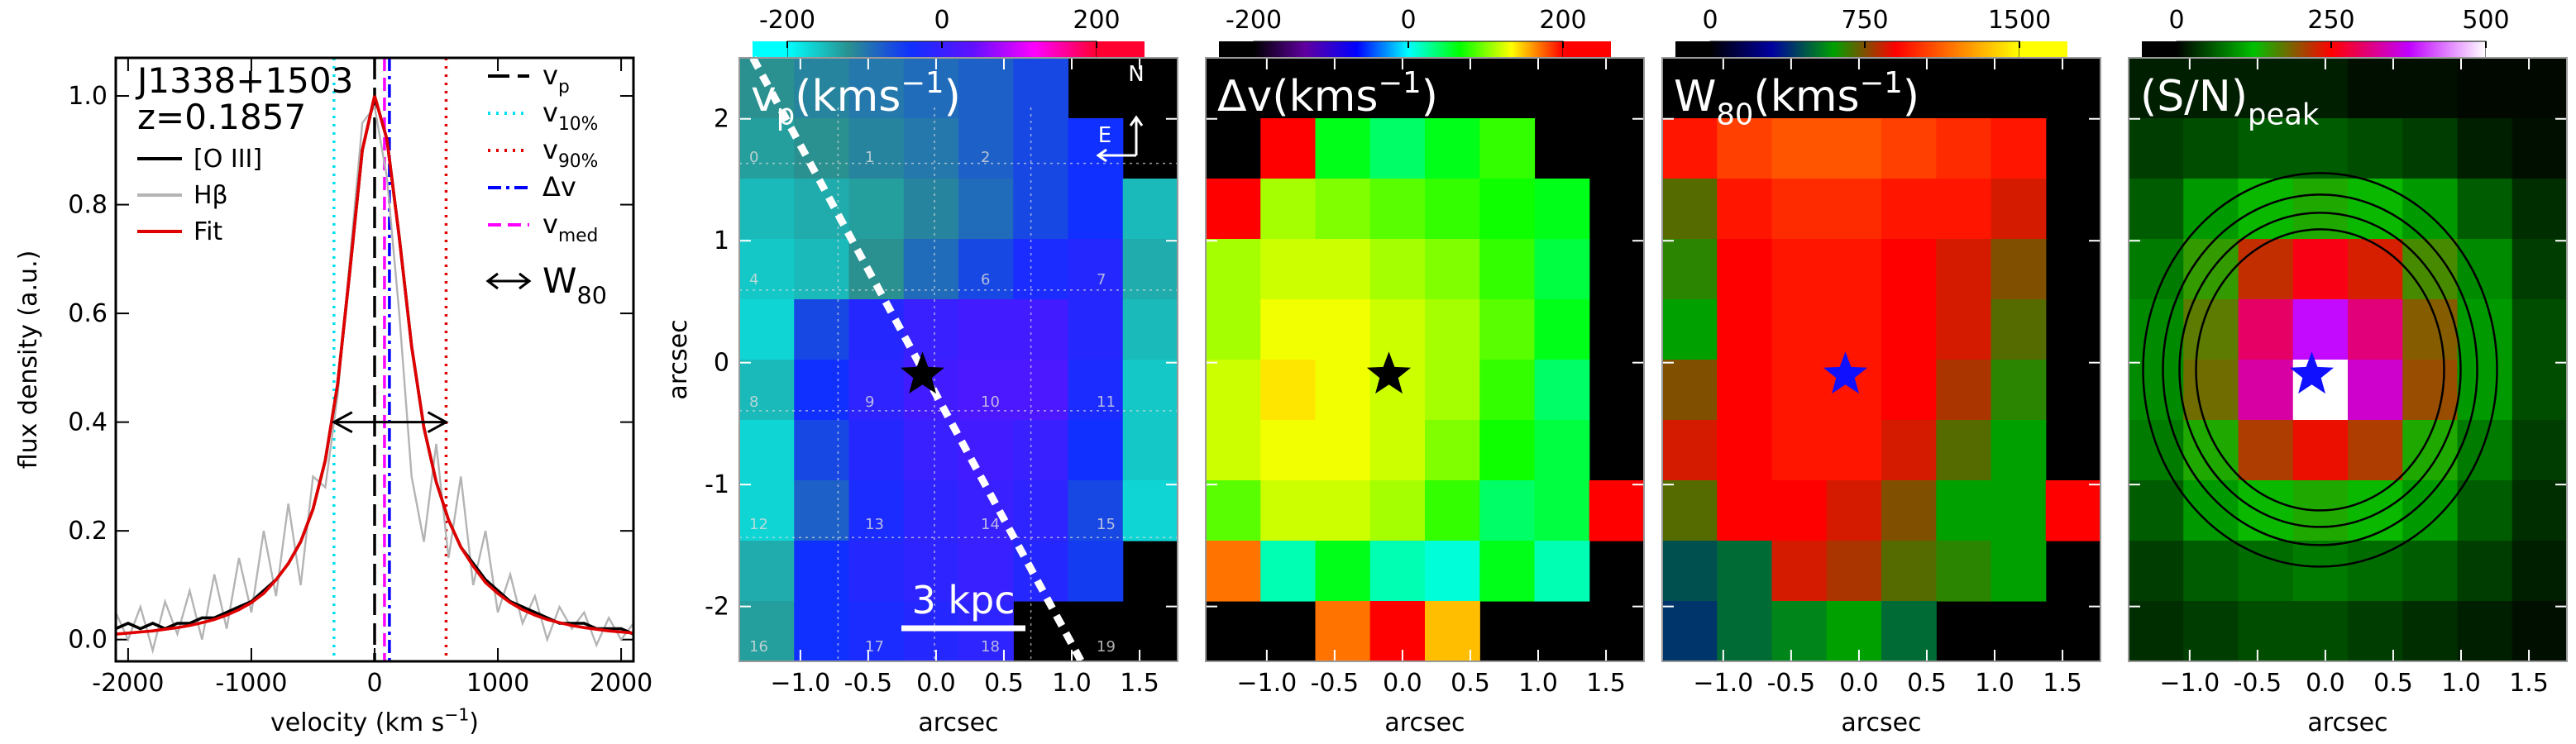 The width and height of the screenshot is (2576, 744). What do you see at coordinates (374, 365) in the screenshot?
I see `spectrum-line` at bounding box center [374, 365].